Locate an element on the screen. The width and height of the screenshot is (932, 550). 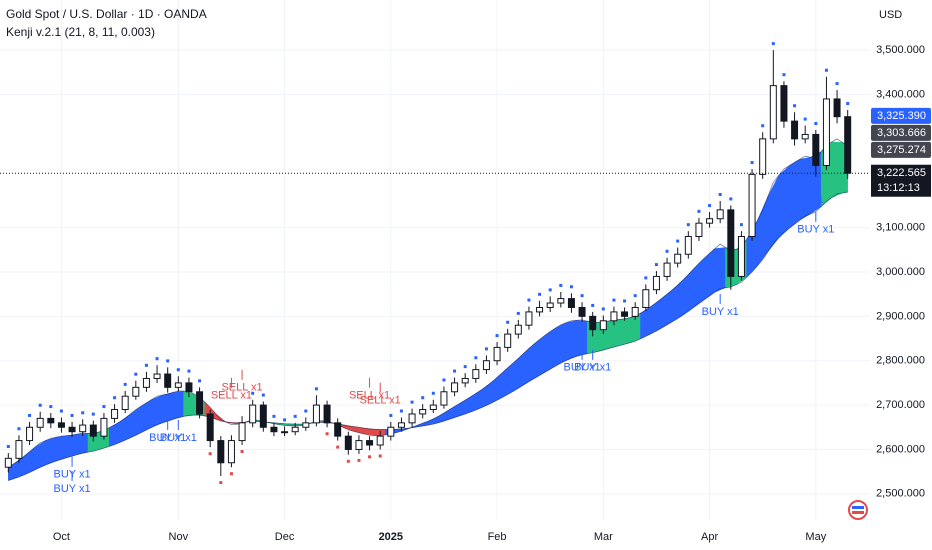
y-tick-label: 2,900.000 is located at coordinates (900, 316).